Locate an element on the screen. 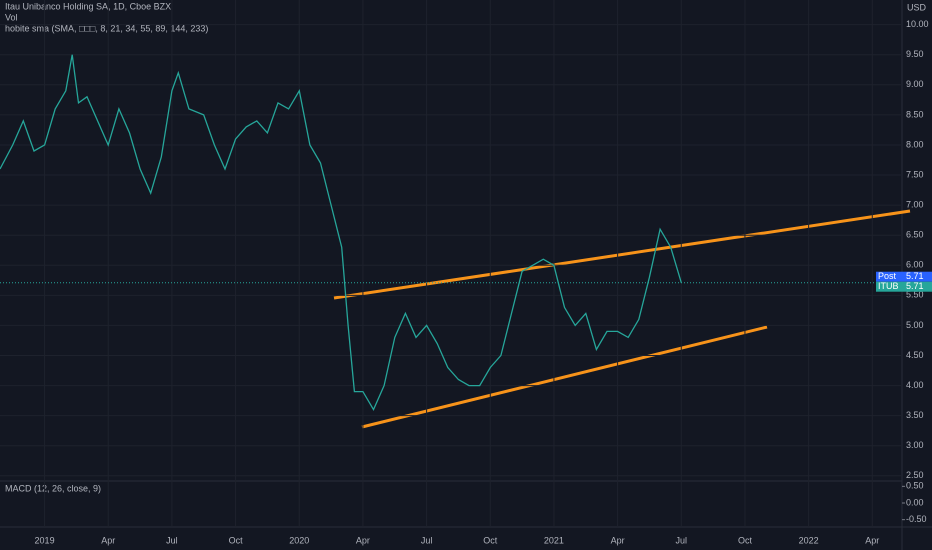 The image size is (932, 550). chart-title: Itau Unibanco Holding SA, 1D, Cboe BZX is located at coordinates (88, 6).